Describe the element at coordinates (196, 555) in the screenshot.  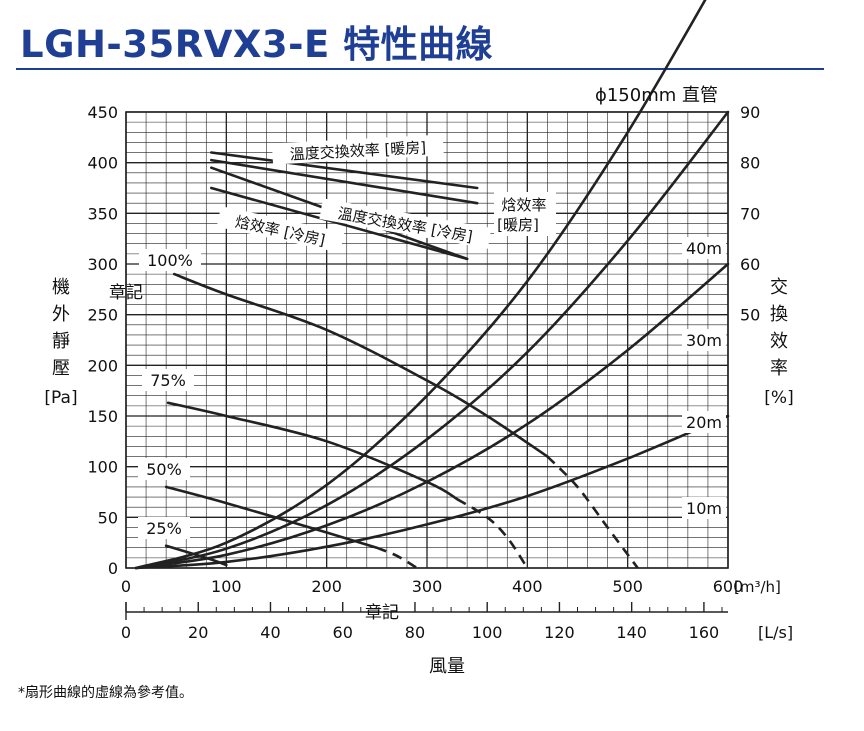
I see `fan-curve-25%` at that location.